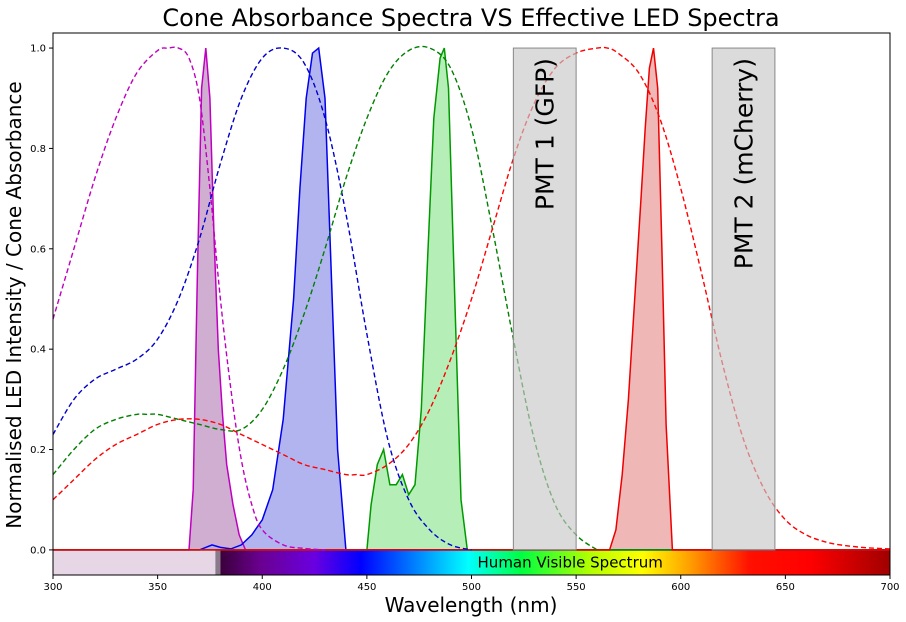  I want to click on y-tick-label: 1.0, so click(38, 49).